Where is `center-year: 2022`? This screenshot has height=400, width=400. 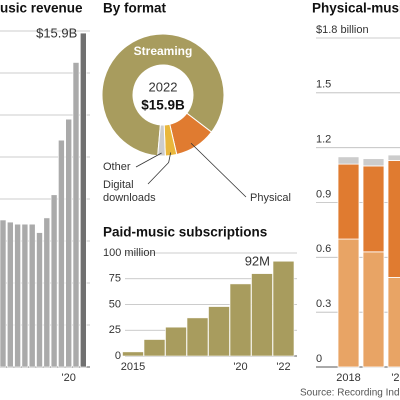 center-year: 2022 is located at coordinates (163, 86).